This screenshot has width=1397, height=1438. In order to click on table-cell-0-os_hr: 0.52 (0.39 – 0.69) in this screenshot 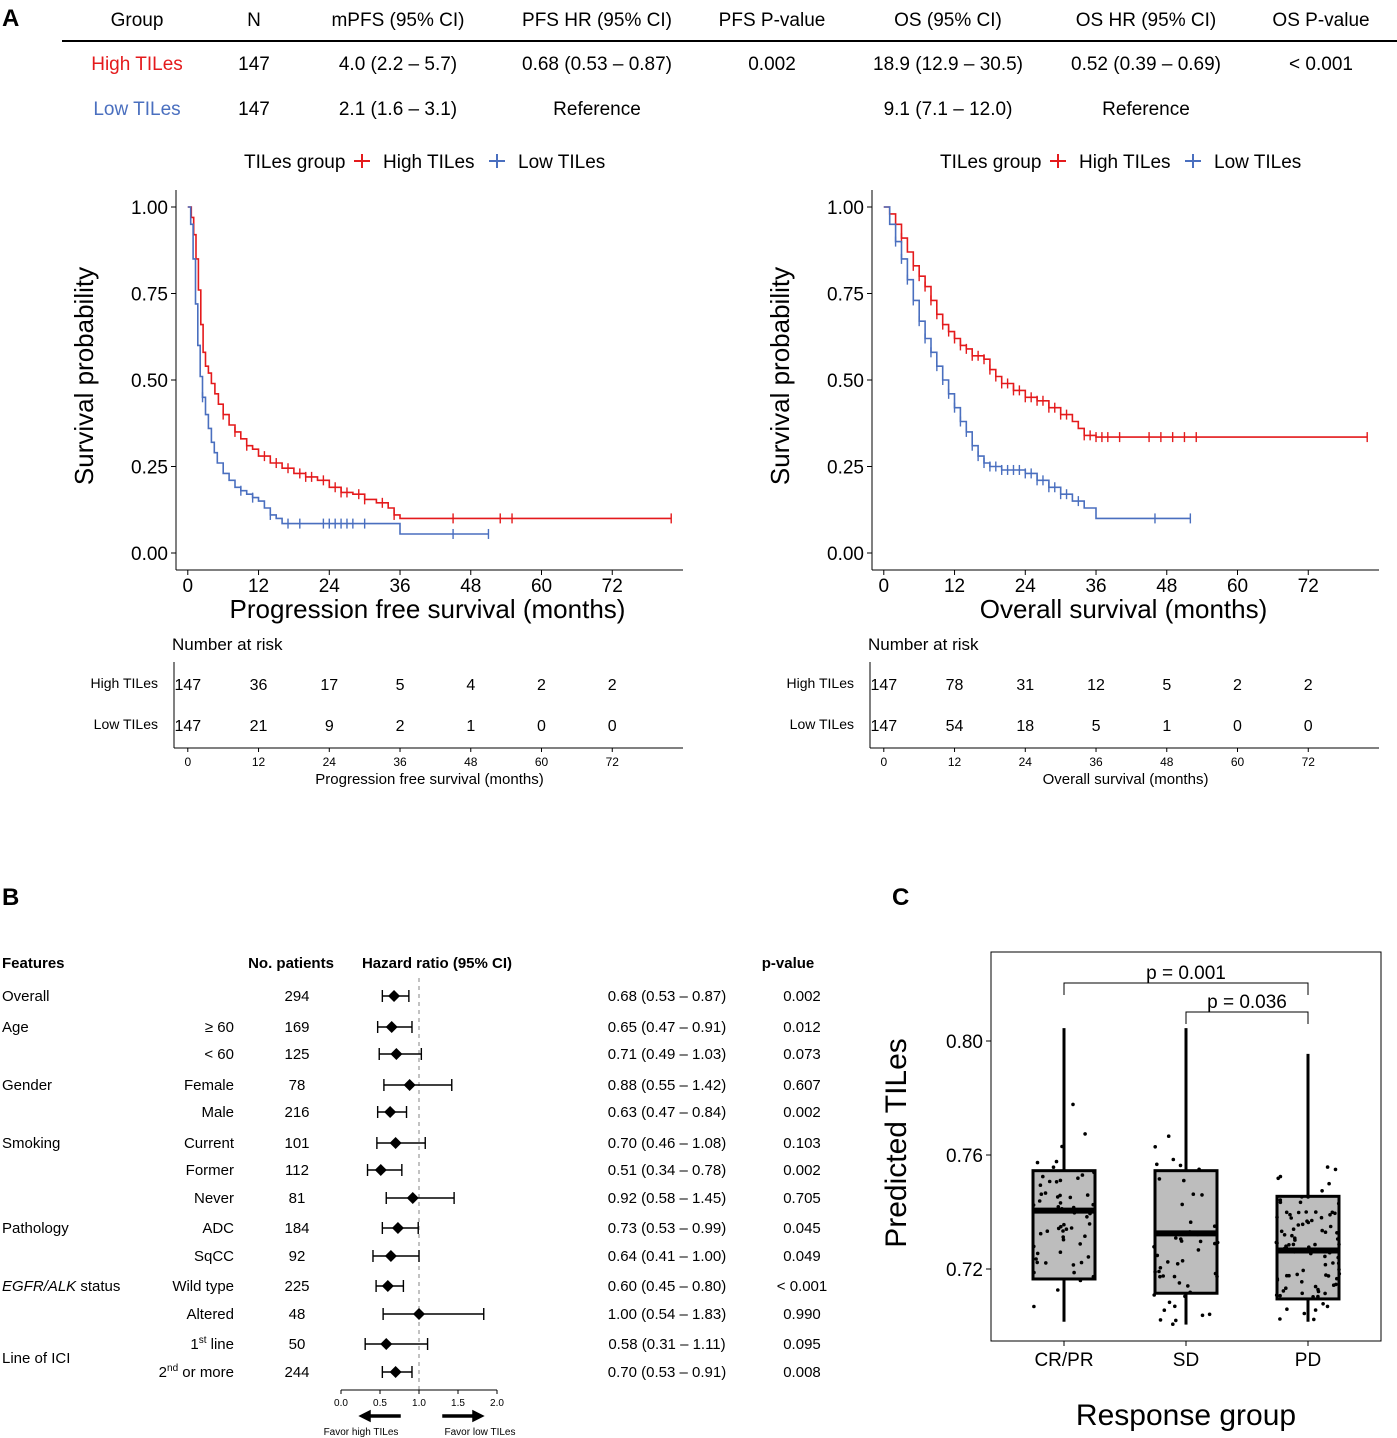, I will do `click(1146, 64)`.